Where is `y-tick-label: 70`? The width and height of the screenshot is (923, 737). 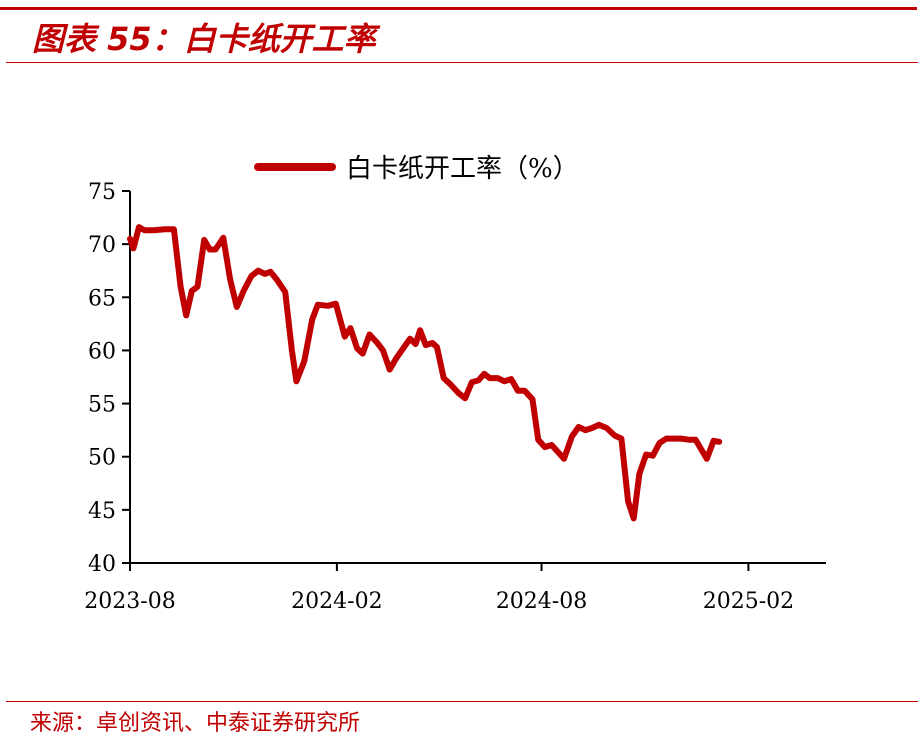
y-tick-label: 70 is located at coordinates (102, 245).